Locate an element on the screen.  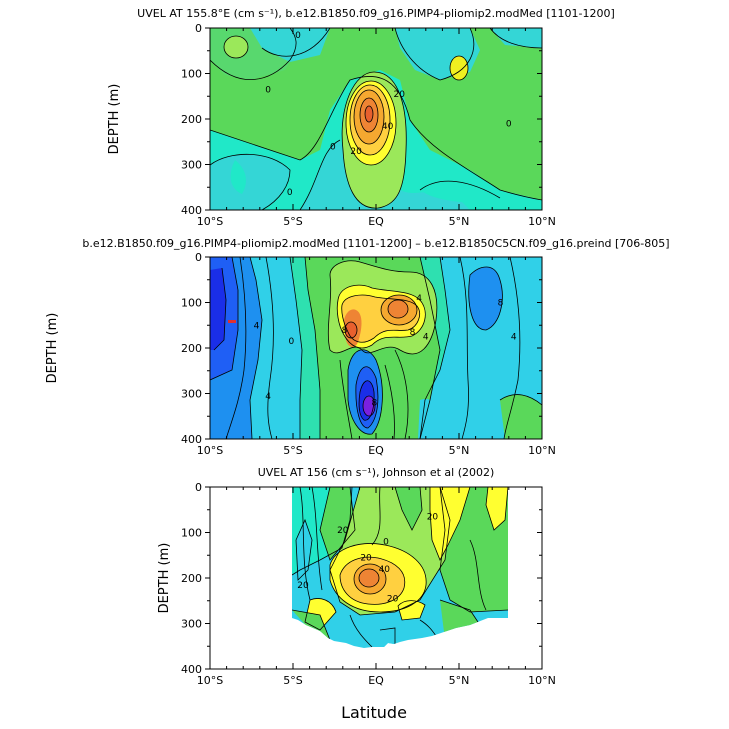
panel3-y-tick-label: 200 is located at coordinates (191, 578).